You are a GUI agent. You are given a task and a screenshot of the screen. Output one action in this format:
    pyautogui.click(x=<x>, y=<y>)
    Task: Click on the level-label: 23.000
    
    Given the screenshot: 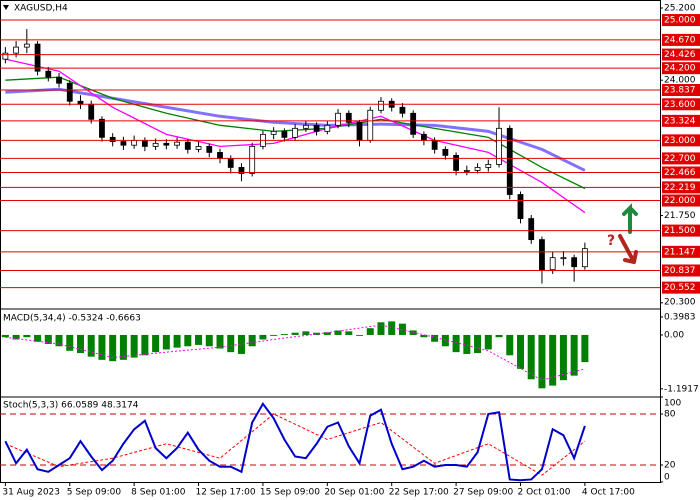 What is the action you would take?
    pyautogui.click(x=680, y=141)
    